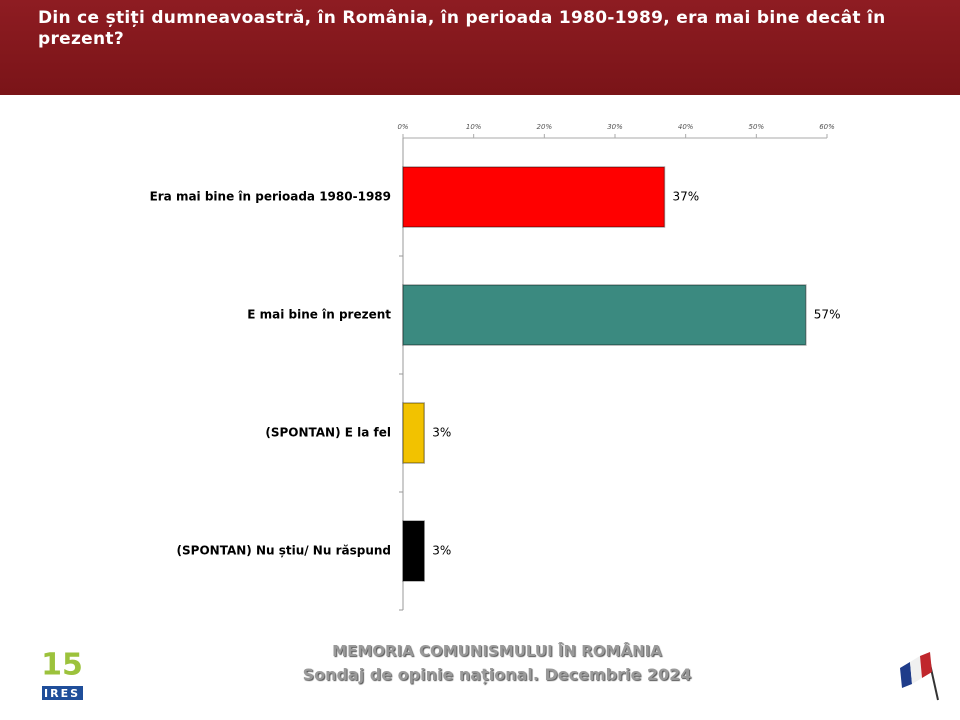 The width and height of the screenshot is (960, 720). What do you see at coordinates (474, 127) in the screenshot?
I see `x-tick-label: 10%` at bounding box center [474, 127].